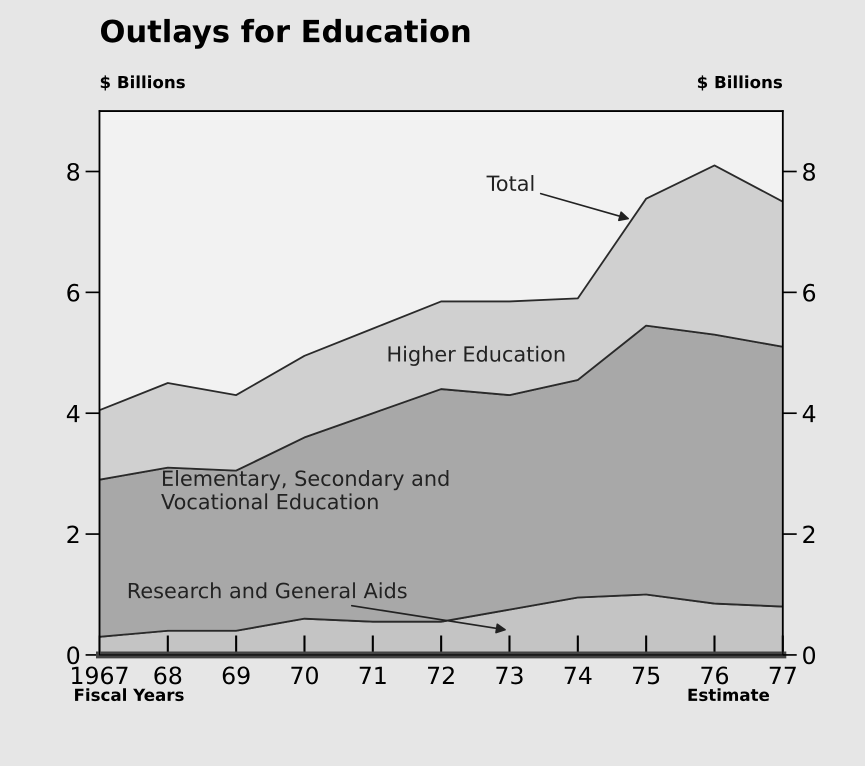  What do you see at coordinates (100, 675) in the screenshot?
I see `x-tick-label: 1967` at bounding box center [100, 675].